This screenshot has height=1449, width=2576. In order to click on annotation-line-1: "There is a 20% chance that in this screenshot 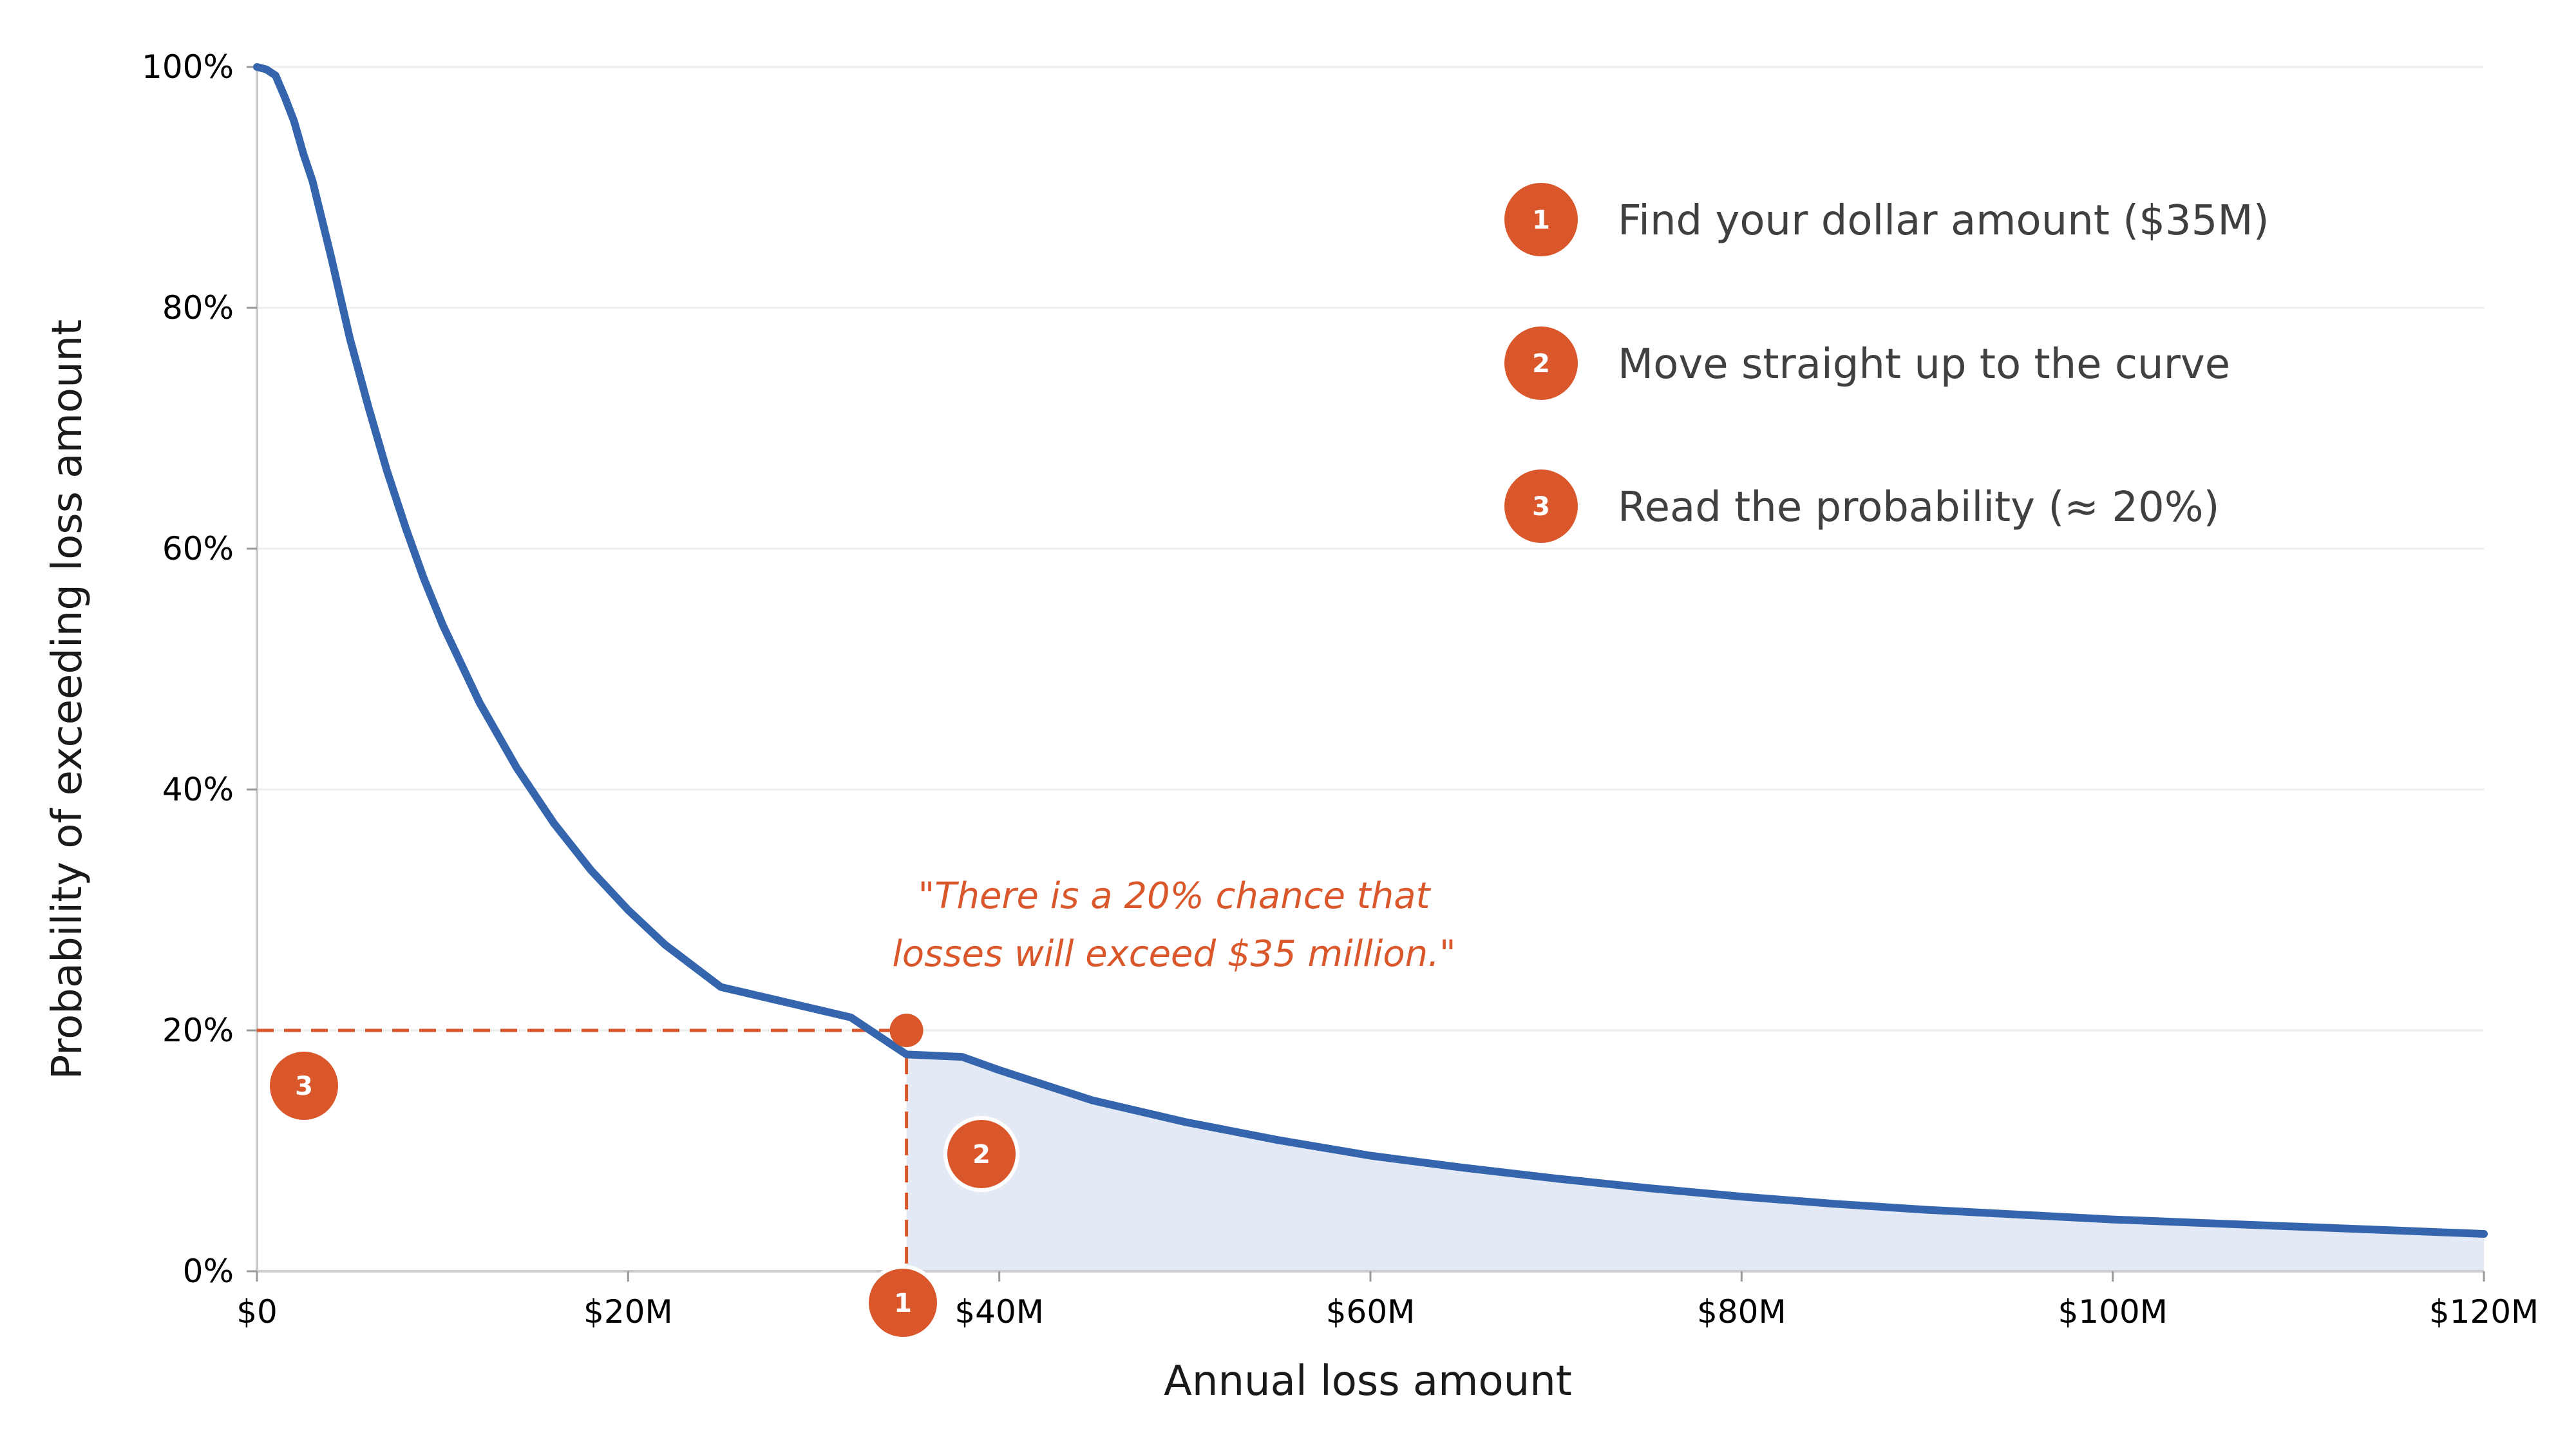, I will do `click(1175, 896)`.